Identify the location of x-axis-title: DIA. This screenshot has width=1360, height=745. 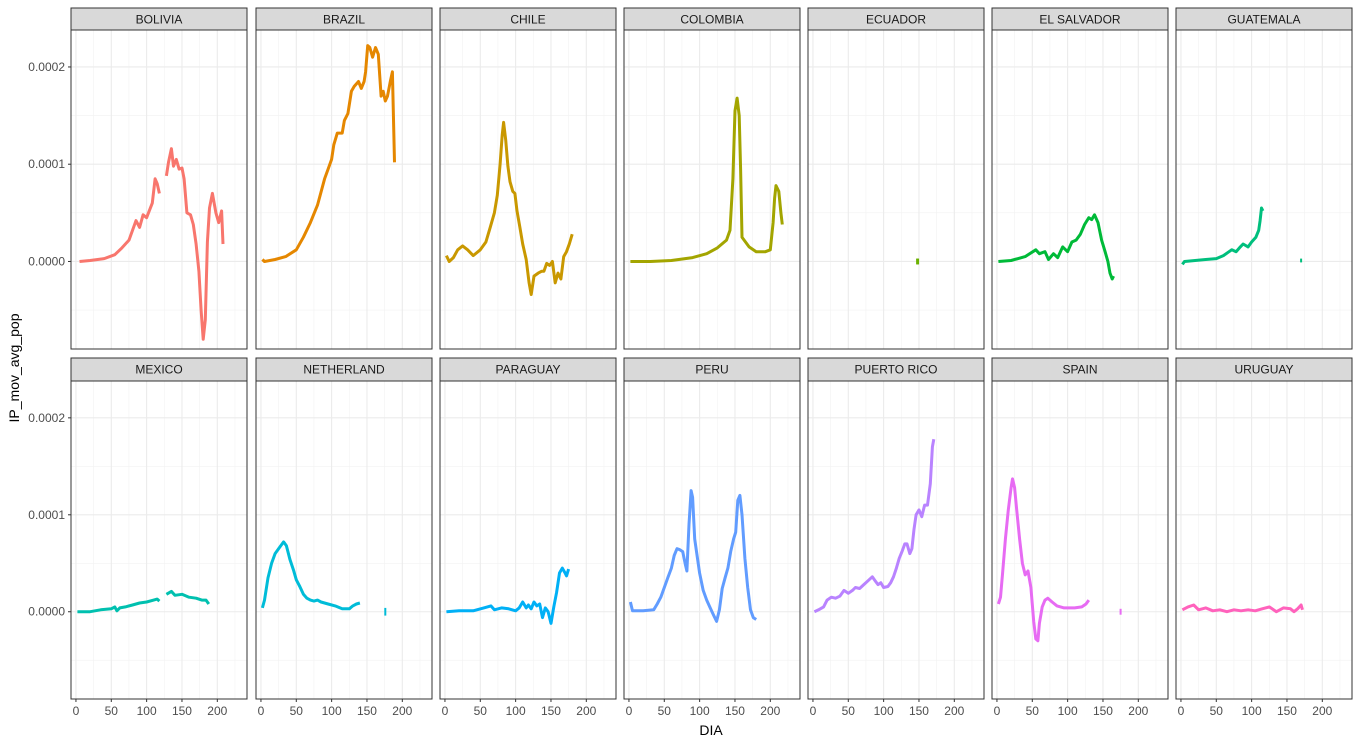
(711, 730).